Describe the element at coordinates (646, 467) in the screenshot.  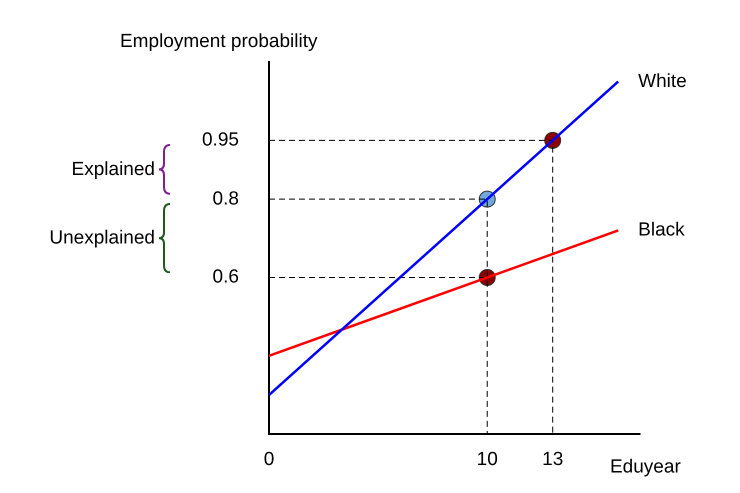
I see `x-axis-title: Eduyear` at that location.